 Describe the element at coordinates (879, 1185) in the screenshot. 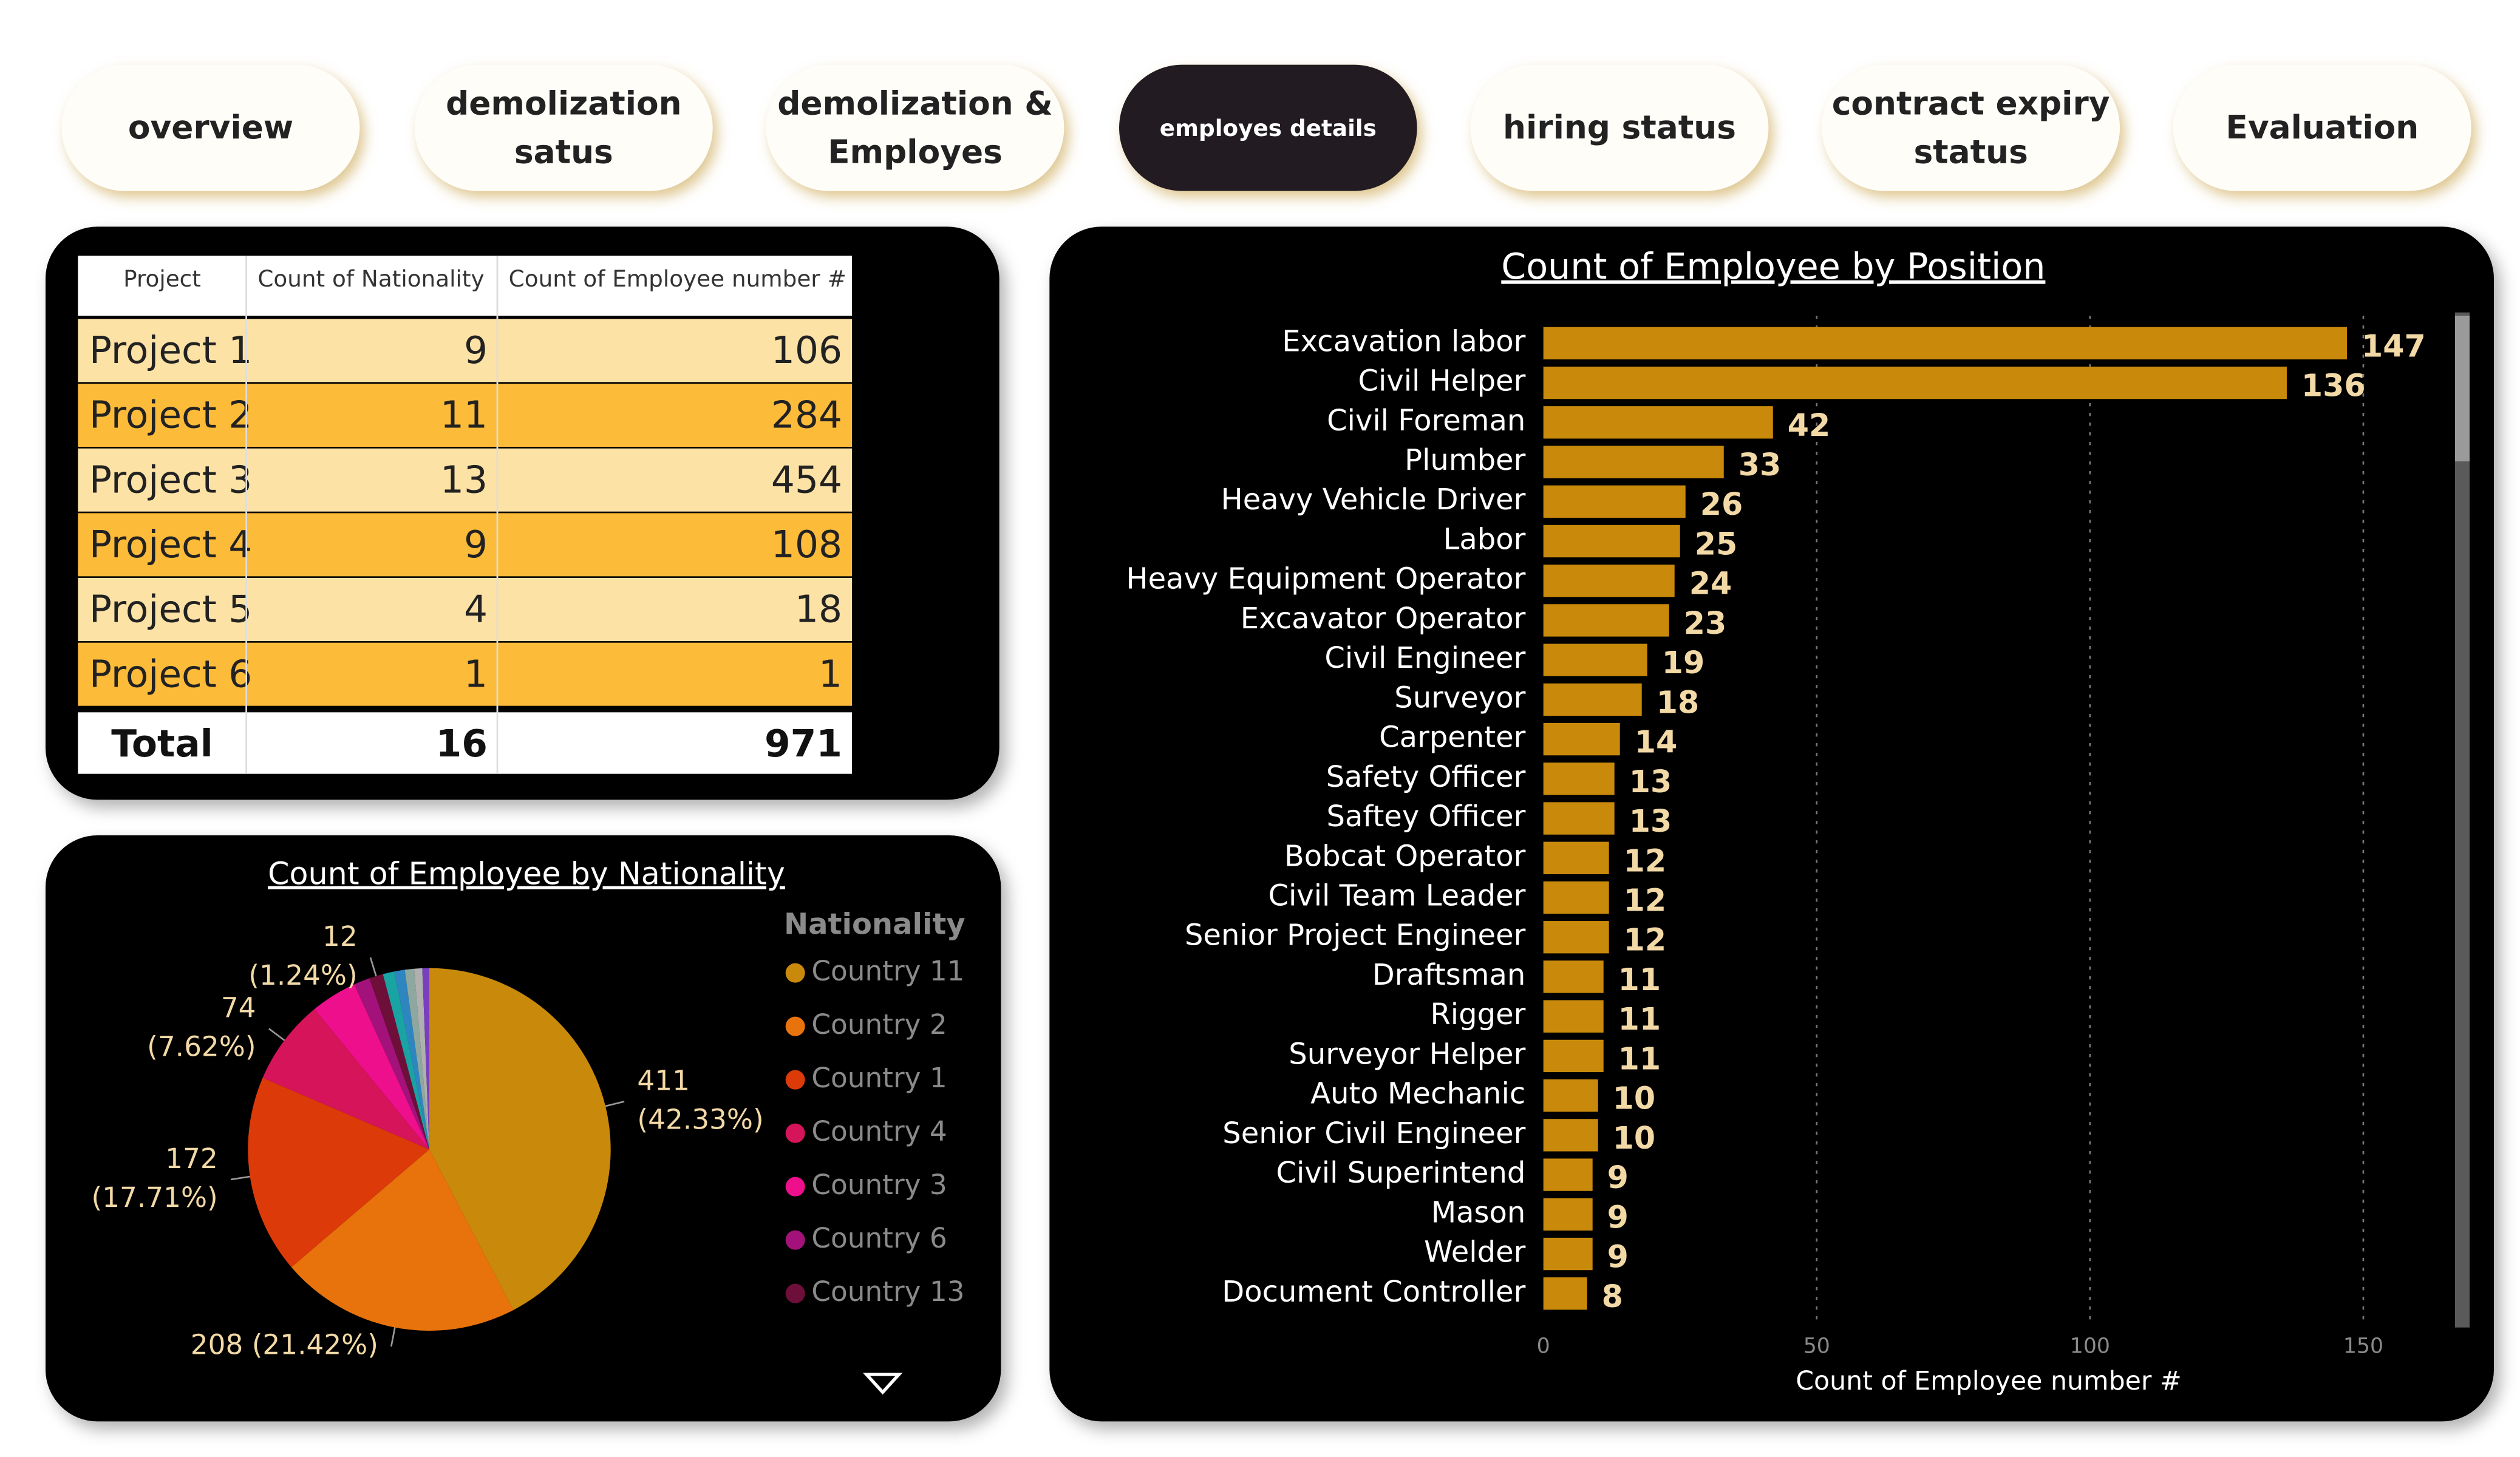

I see `legend-label: Country 3` at that location.